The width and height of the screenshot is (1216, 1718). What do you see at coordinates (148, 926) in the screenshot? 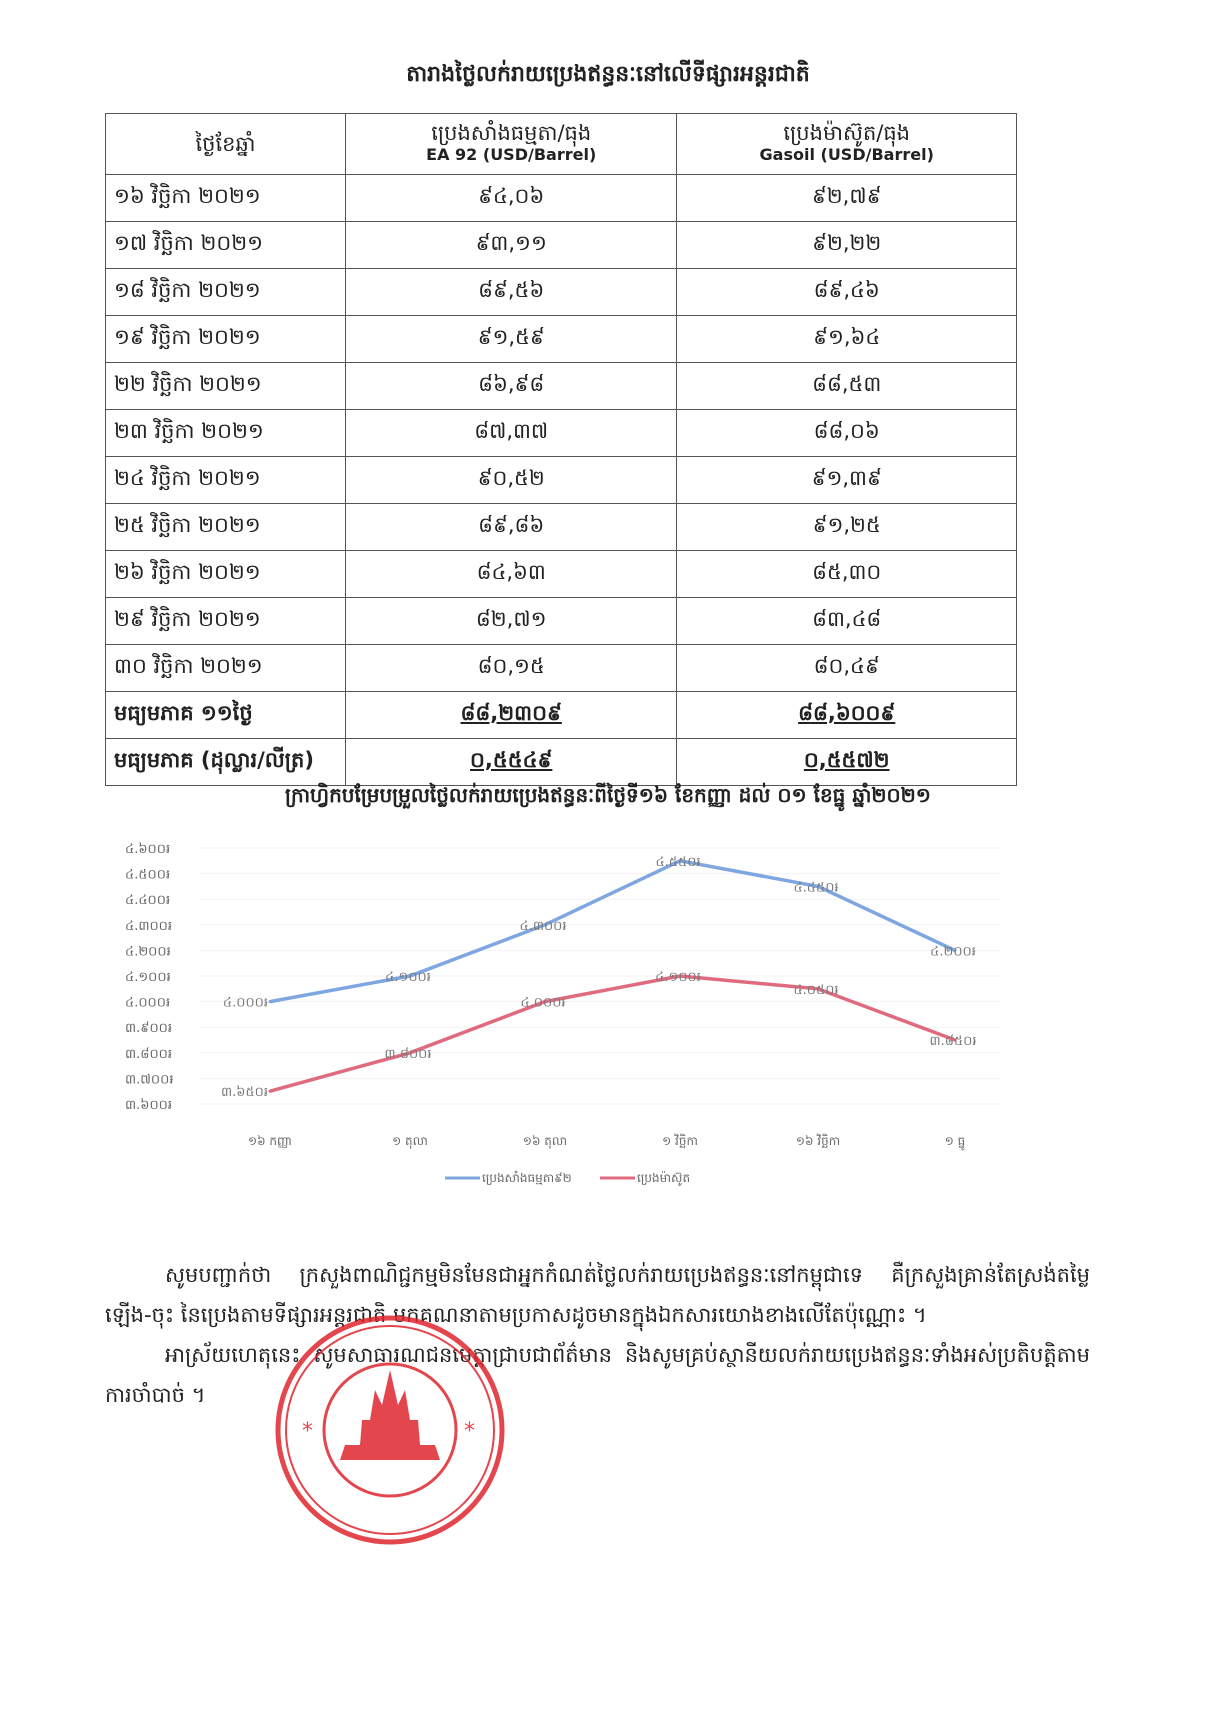
I see `y-tick-label: ៤.៣០០៛` at bounding box center [148, 926].